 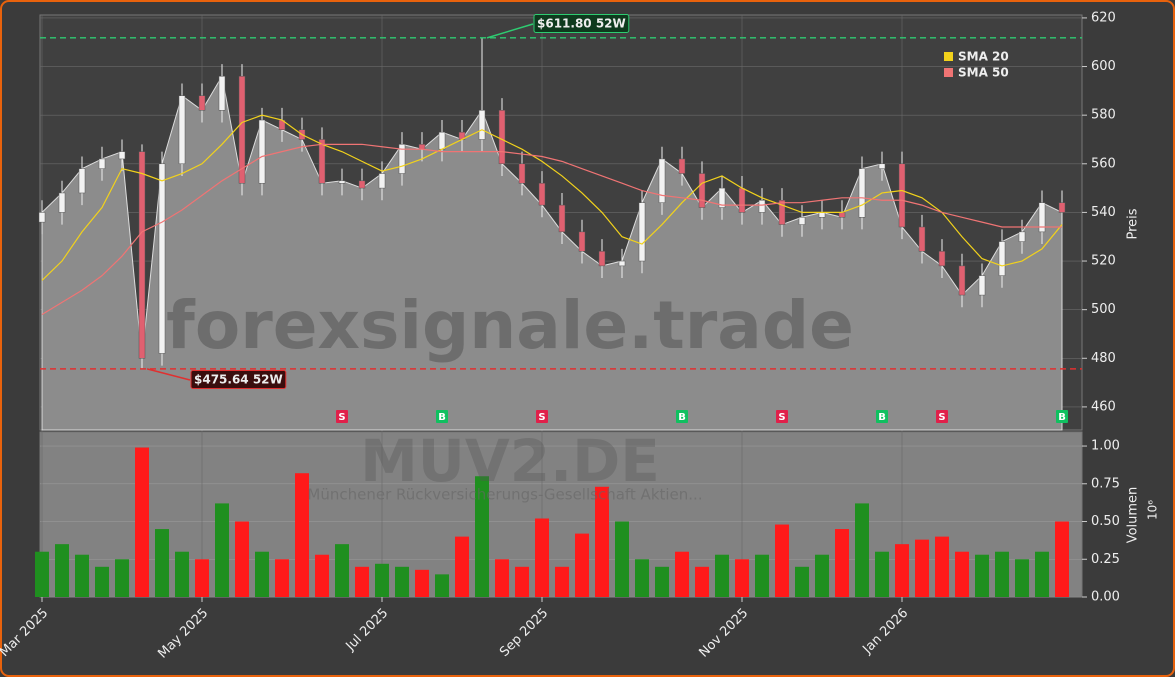 What do you see at coordinates (1105, 597) in the screenshot?
I see `y2-tick-label: 0.00` at bounding box center [1105, 597].